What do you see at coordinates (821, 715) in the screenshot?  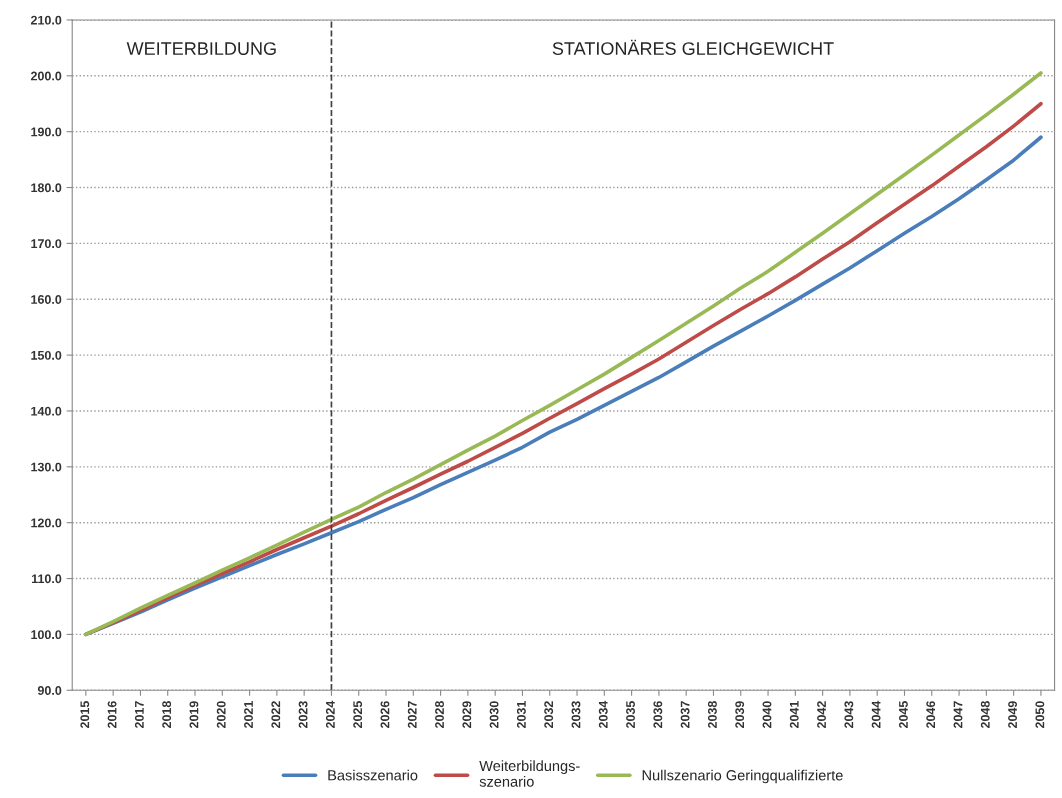 I see `x-tick-label: 2042` at bounding box center [821, 715].